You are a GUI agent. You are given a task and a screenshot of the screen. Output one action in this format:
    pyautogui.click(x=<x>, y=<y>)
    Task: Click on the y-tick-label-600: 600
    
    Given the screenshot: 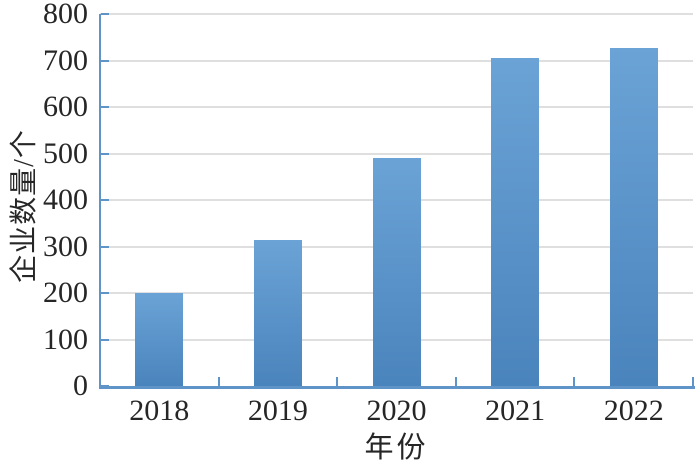 What is the action you would take?
    pyautogui.click(x=65, y=106)
    